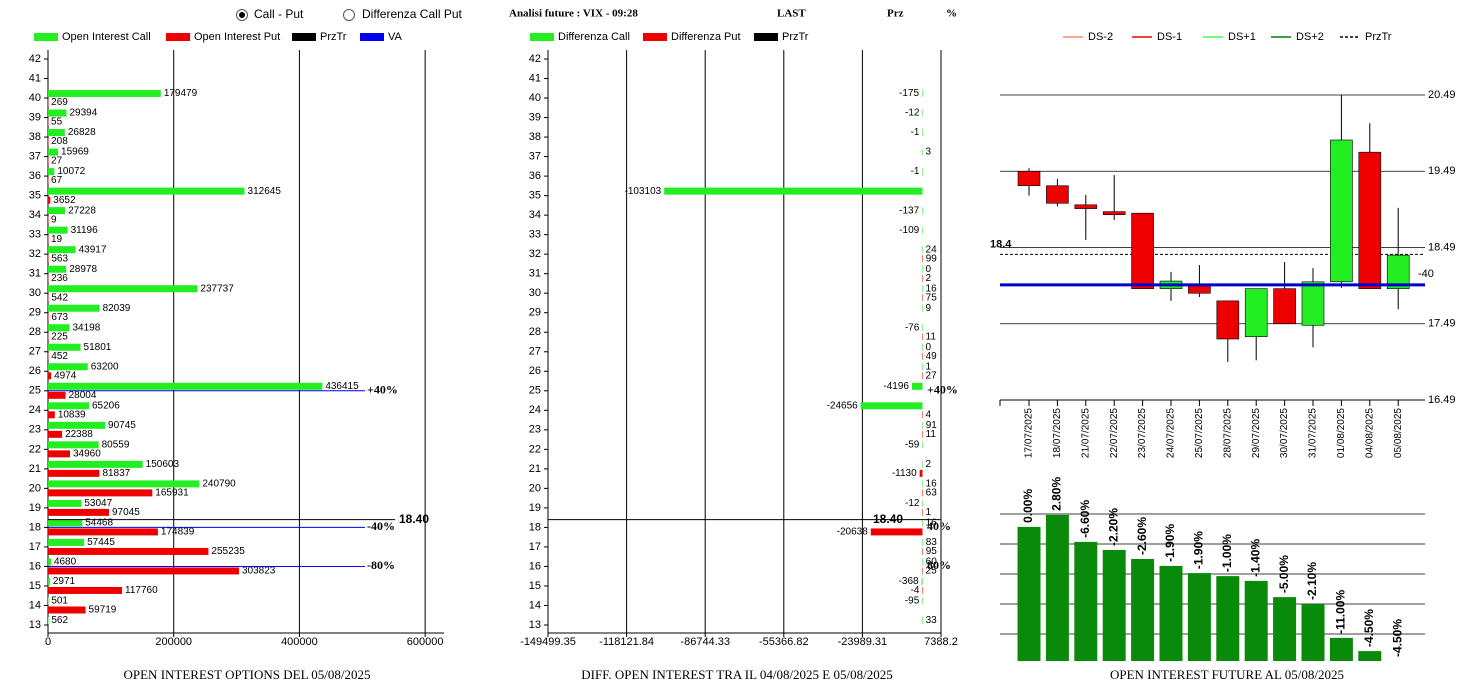 This screenshot has height=685, width=1459. What do you see at coordinates (896, 386) in the screenshot?
I see `value-label: -4196` at bounding box center [896, 386].